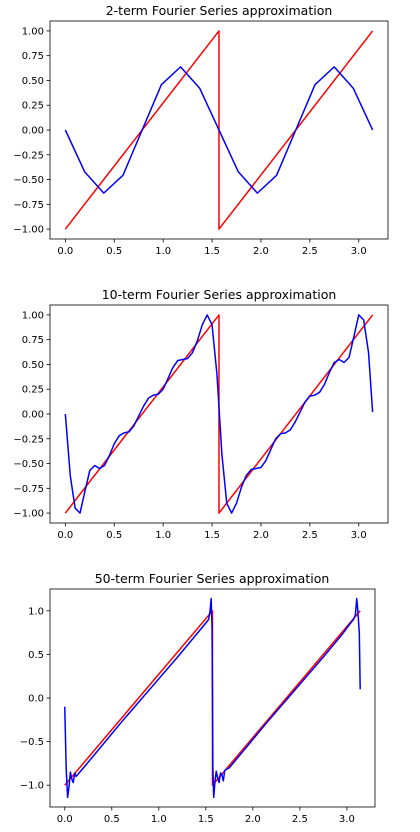 The width and height of the screenshot is (420, 832). What do you see at coordinates (32, 742) in the screenshot?
I see `y-tick-label: −0.5` at bounding box center [32, 742].